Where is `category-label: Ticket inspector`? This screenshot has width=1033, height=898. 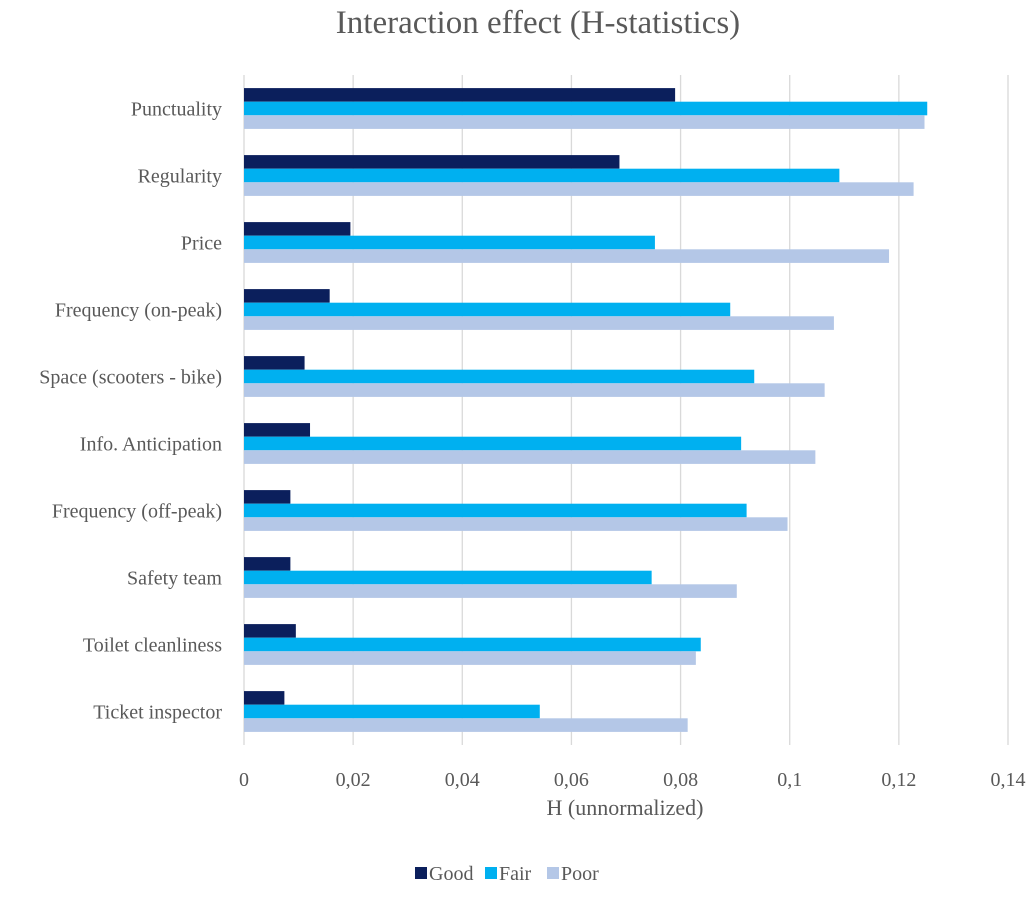
category-label: Ticket inspector is located at coordinates (157, 713).